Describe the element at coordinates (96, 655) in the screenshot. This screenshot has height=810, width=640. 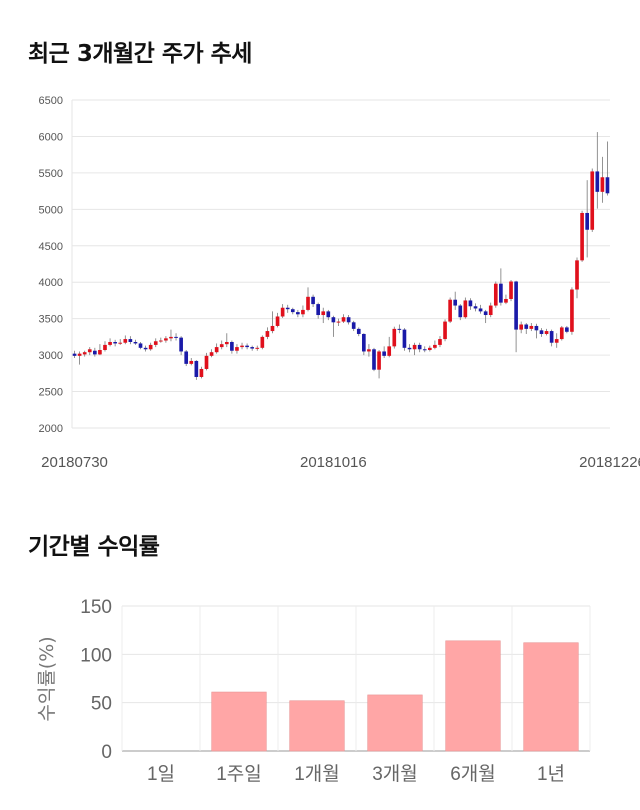
I see `bar-y-tick-label: 100` at that location.